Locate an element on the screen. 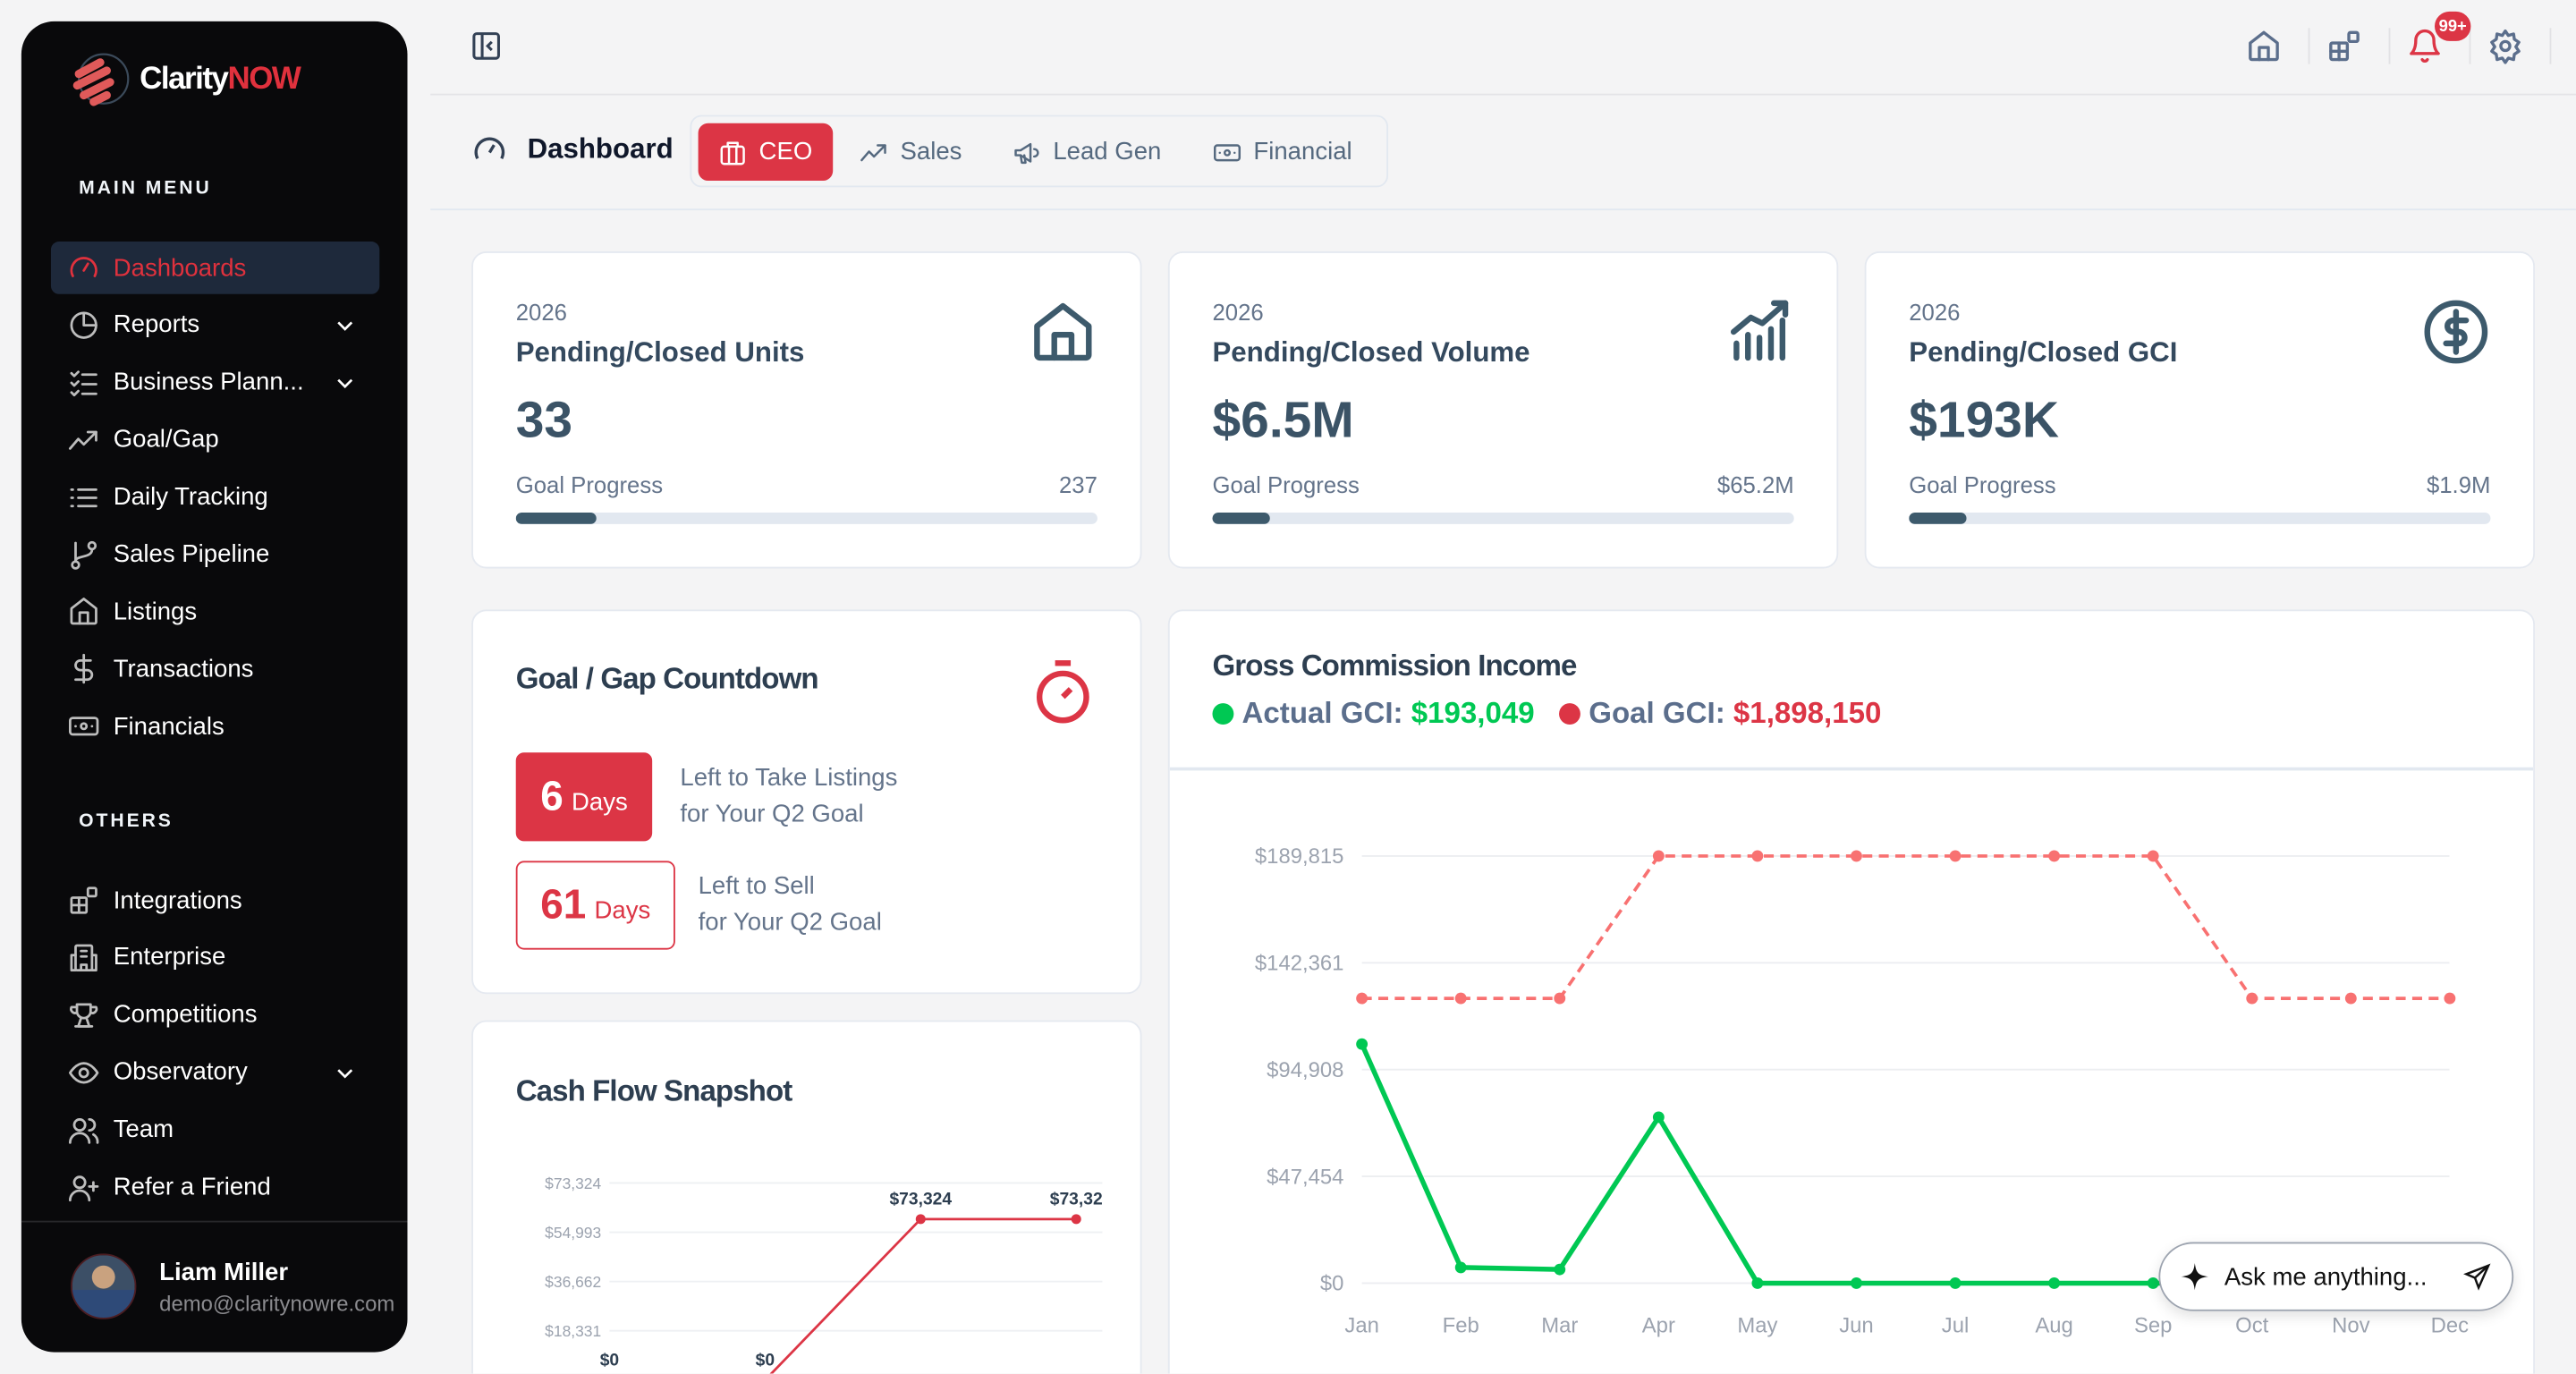 Image resolution: width=2576 pixels, height=1374 pixels. blocks-icon is located at coordinates (2344, 46).